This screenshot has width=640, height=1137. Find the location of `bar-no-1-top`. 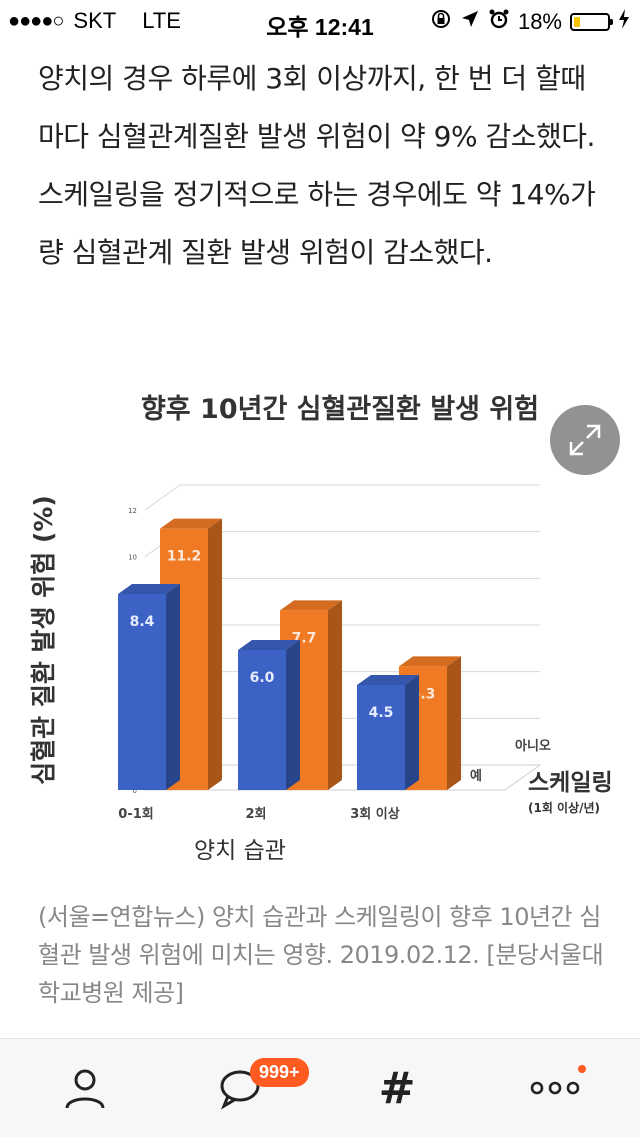

bar-no-1-top is located at coordinates (311, 605).